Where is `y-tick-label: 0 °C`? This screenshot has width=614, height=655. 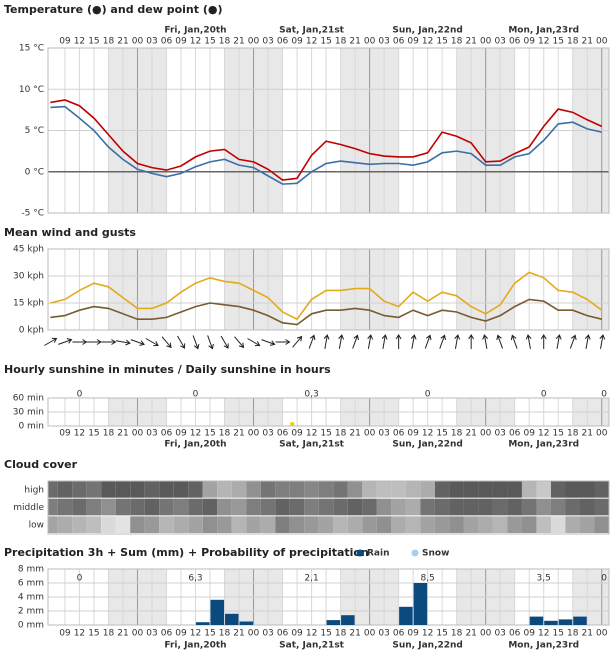 y-tick-label: 0 °C is located at coordinates (34, 172).